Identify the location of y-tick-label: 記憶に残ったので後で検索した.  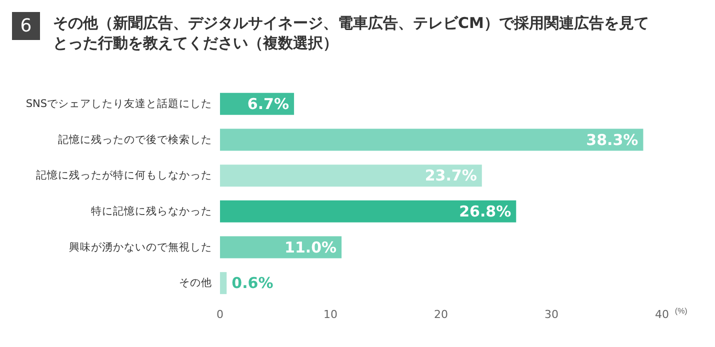
(135, 139).